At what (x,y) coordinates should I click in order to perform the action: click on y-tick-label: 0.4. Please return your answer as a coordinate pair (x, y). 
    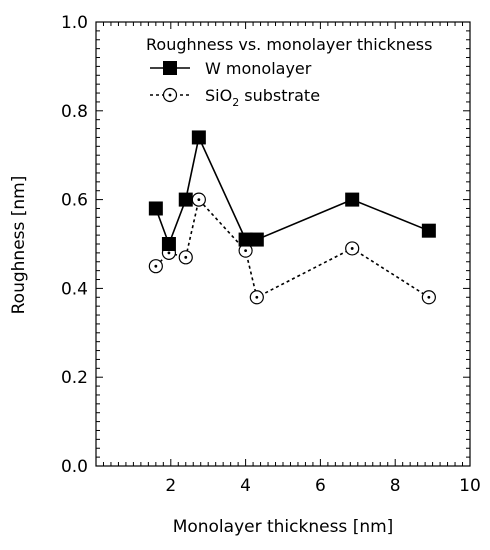
    Looking at the image, I should click on (74, 289).